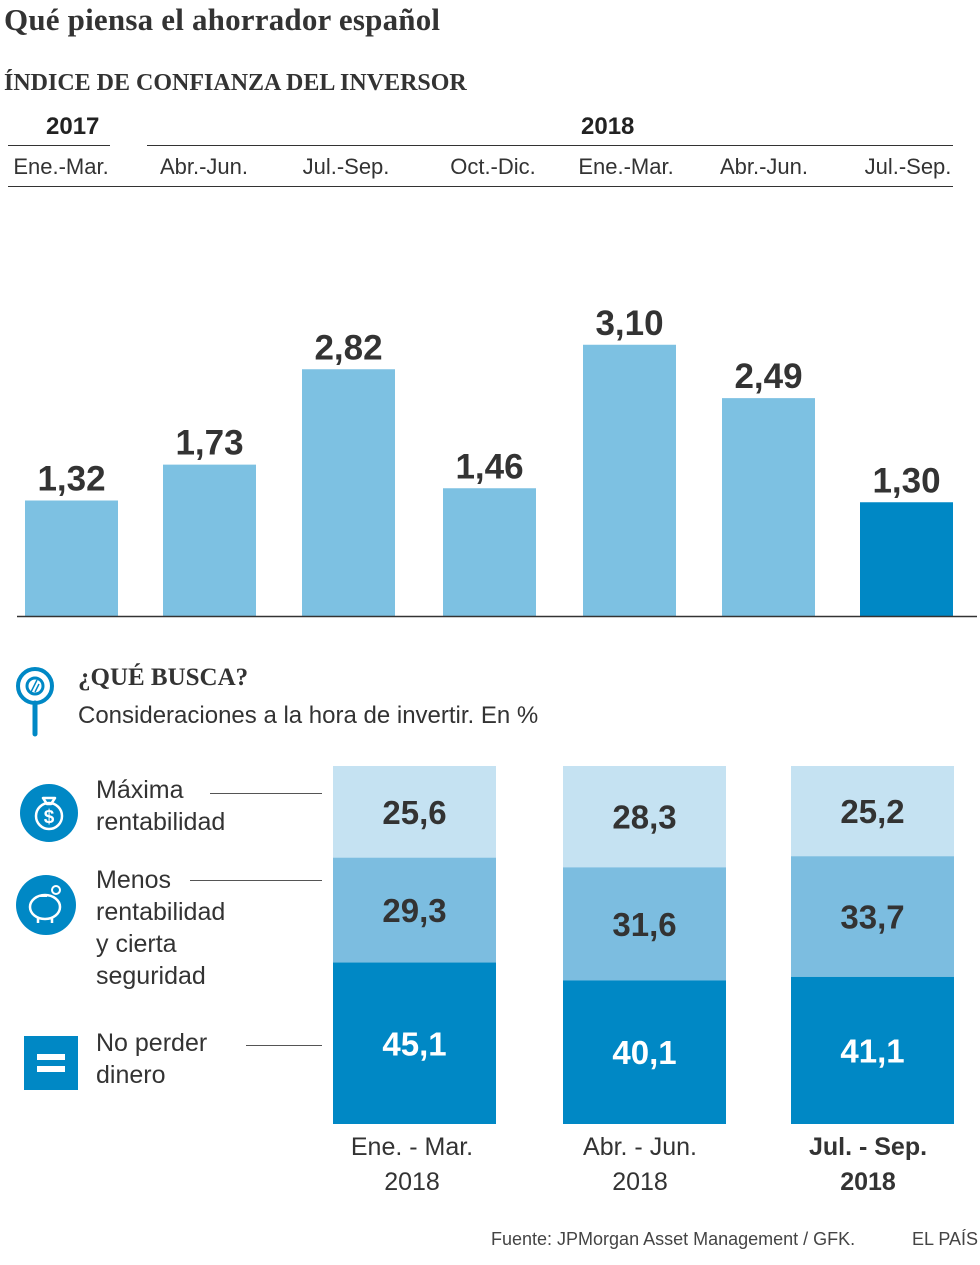  I want to click on bar-value-label: 2,82, so click(348, 347).